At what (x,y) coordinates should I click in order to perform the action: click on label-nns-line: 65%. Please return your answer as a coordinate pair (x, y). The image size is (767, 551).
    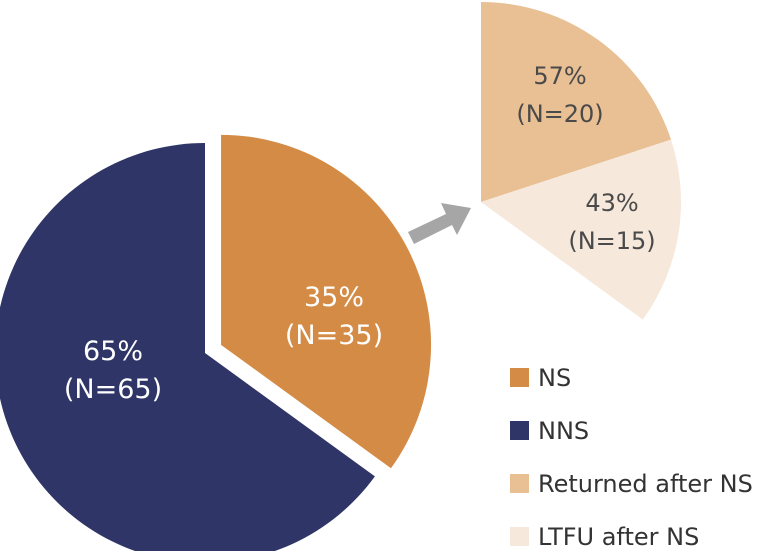
    Looking at the image, I should click on (113, 351).